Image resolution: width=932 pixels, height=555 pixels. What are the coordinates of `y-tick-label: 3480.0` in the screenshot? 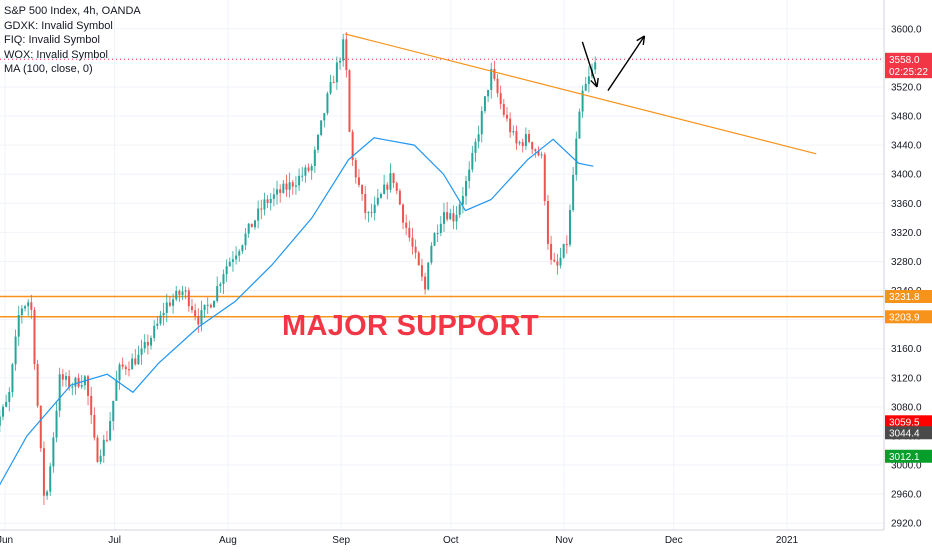 It's located at (906, 117).